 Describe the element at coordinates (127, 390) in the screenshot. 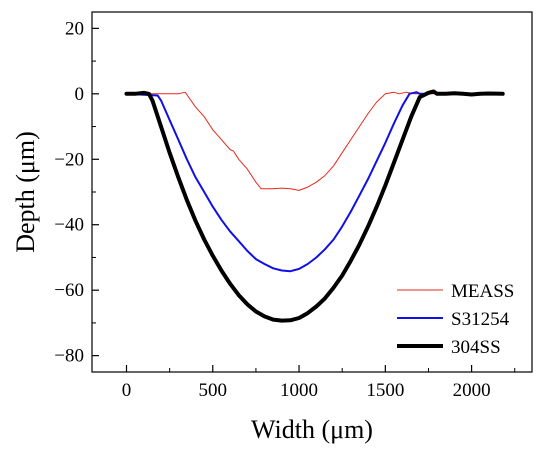

I see `x-tick-label: 0` at that location.